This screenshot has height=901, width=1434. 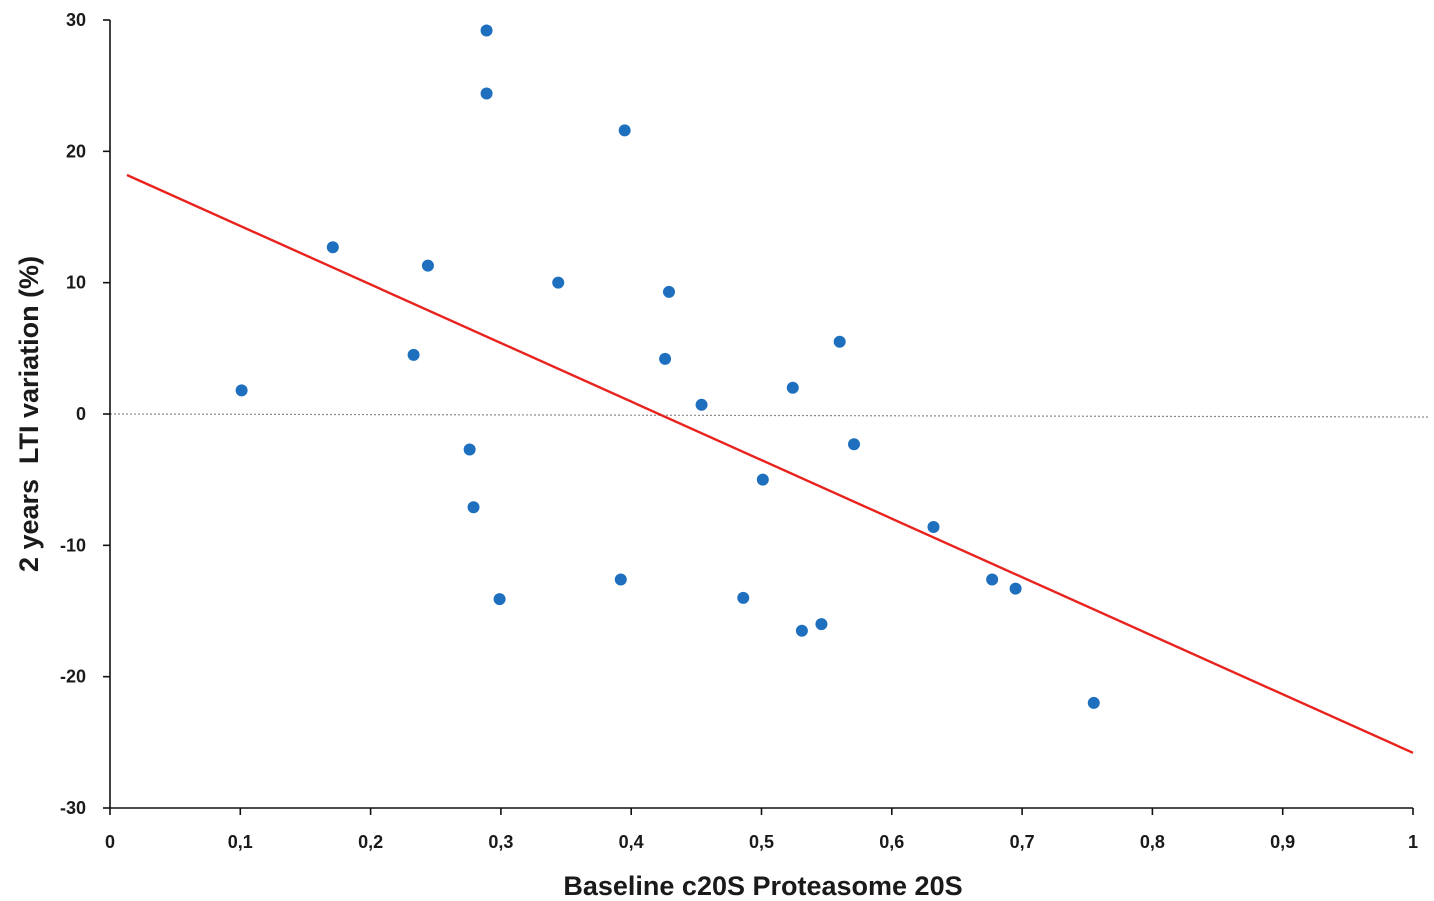 What do you see at coordinates (73, 808) in the screenshot?
I see `y-tick-label: -30` at bounding box center [73, 808].